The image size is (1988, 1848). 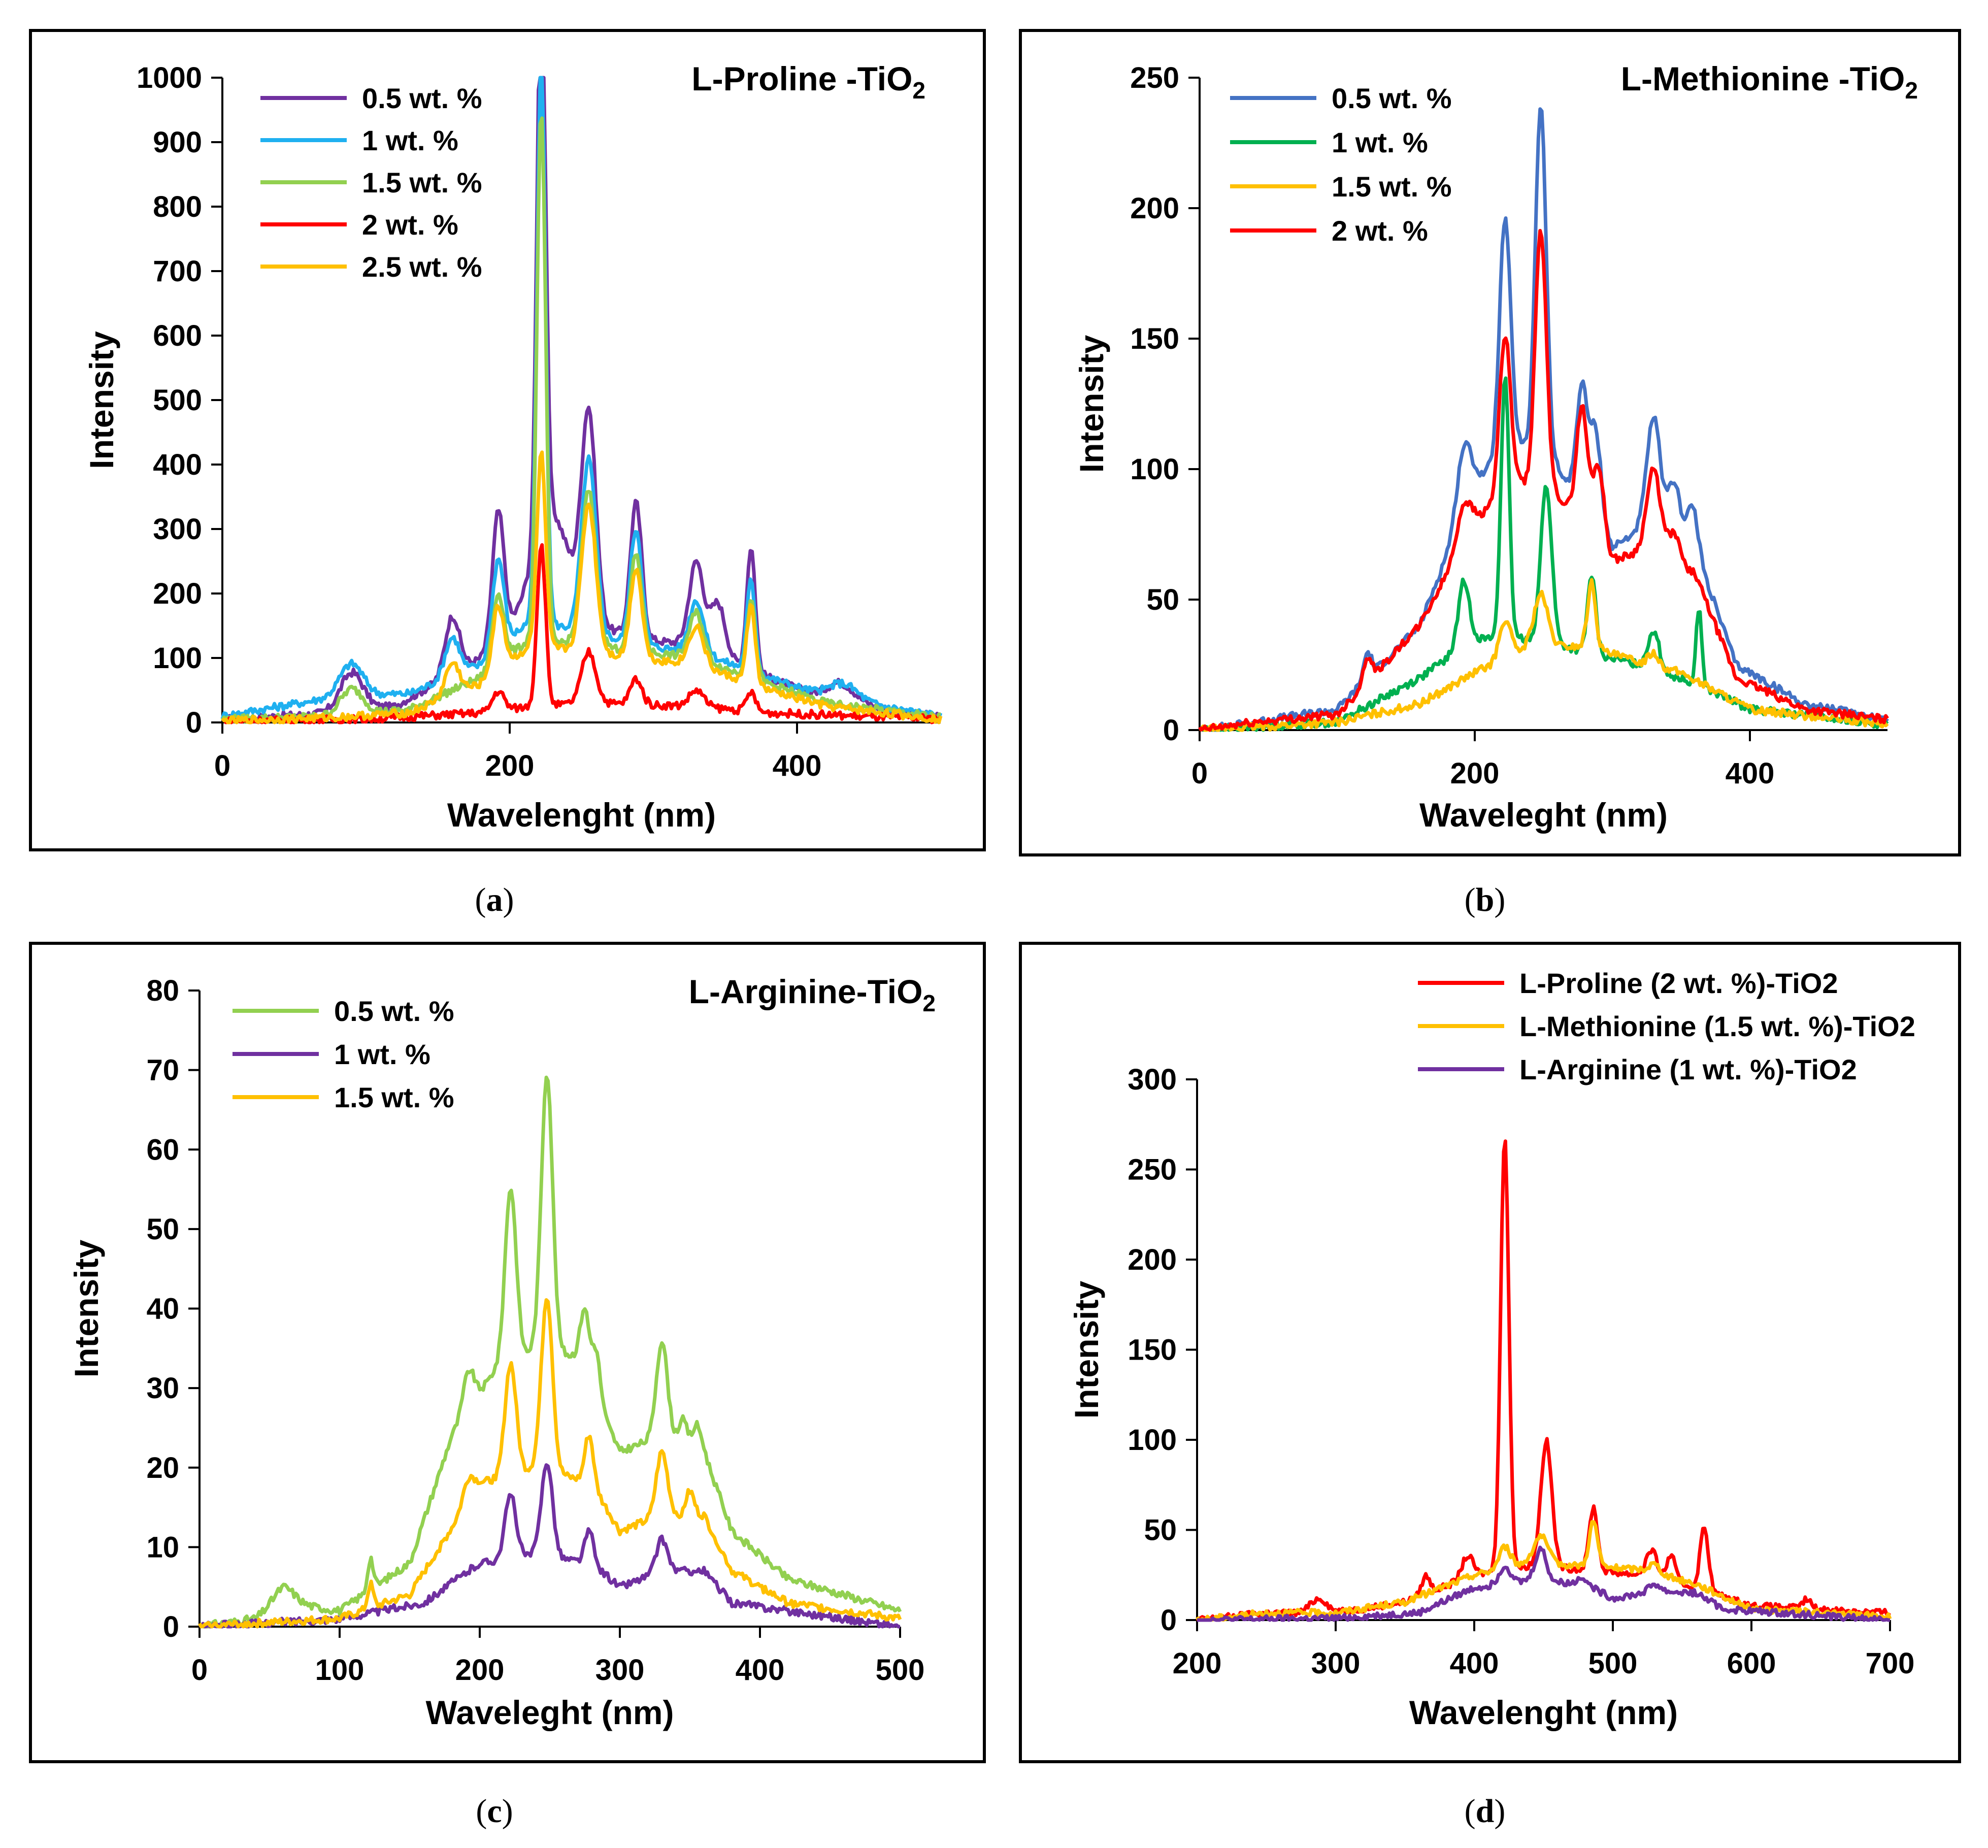 I want to click on caption-d: (d), so click(x=1485, y=1811).